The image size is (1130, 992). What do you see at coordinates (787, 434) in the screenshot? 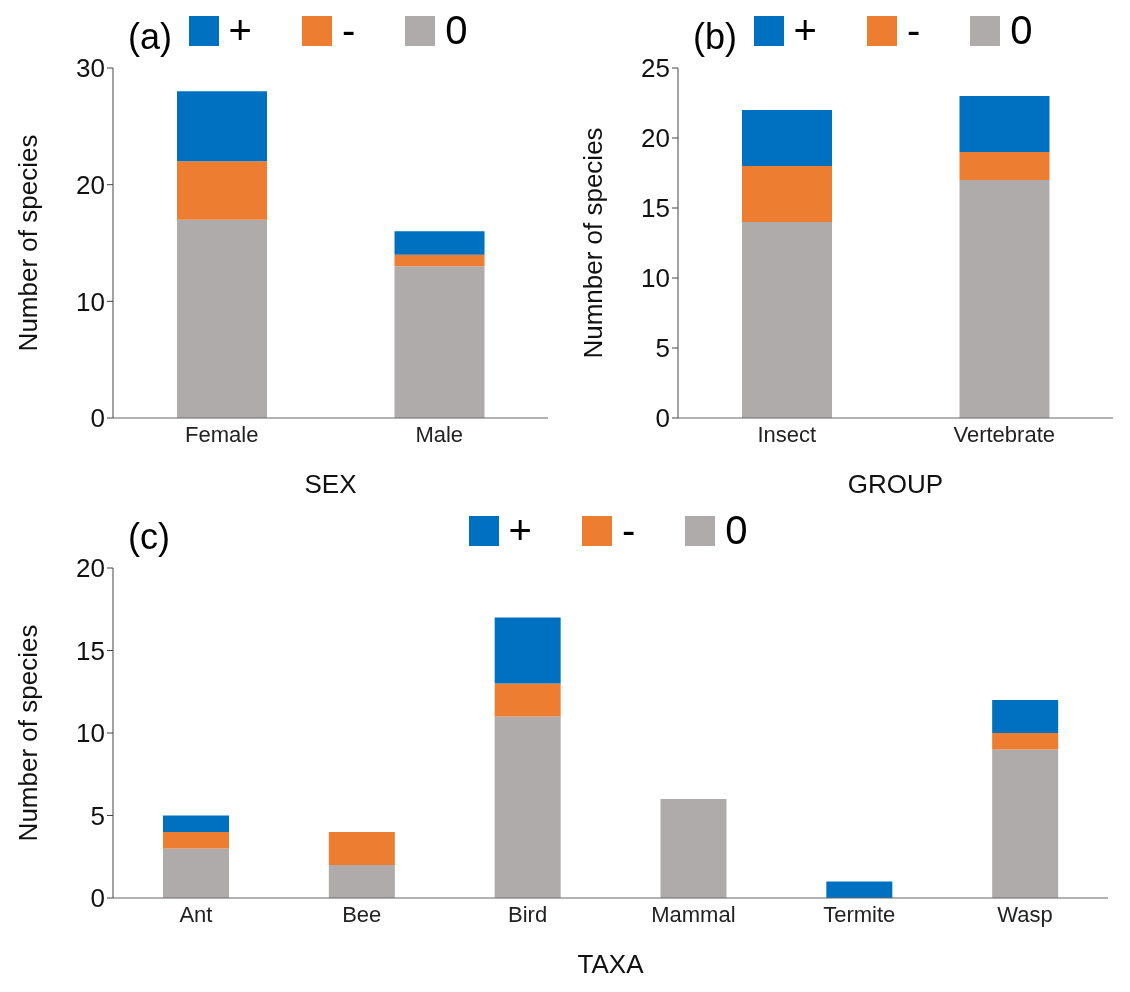
I see `x-tick-label: Insect` at bounding box center [787, 434].